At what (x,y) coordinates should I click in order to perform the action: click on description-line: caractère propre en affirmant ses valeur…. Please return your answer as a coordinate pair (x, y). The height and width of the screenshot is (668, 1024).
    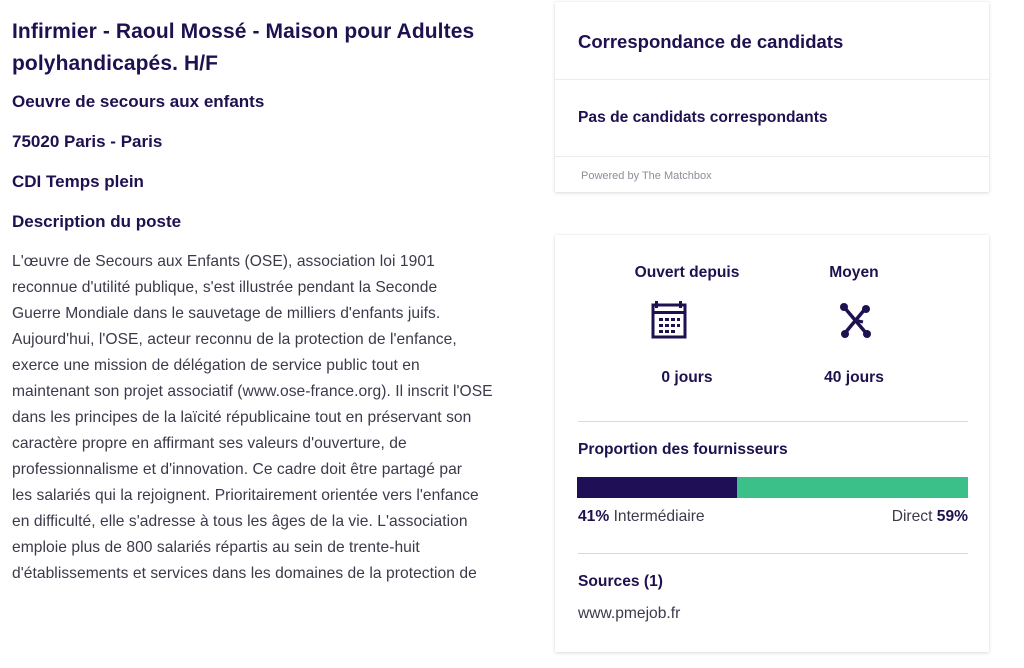
    Looking at the image, I should click on (209, 443).